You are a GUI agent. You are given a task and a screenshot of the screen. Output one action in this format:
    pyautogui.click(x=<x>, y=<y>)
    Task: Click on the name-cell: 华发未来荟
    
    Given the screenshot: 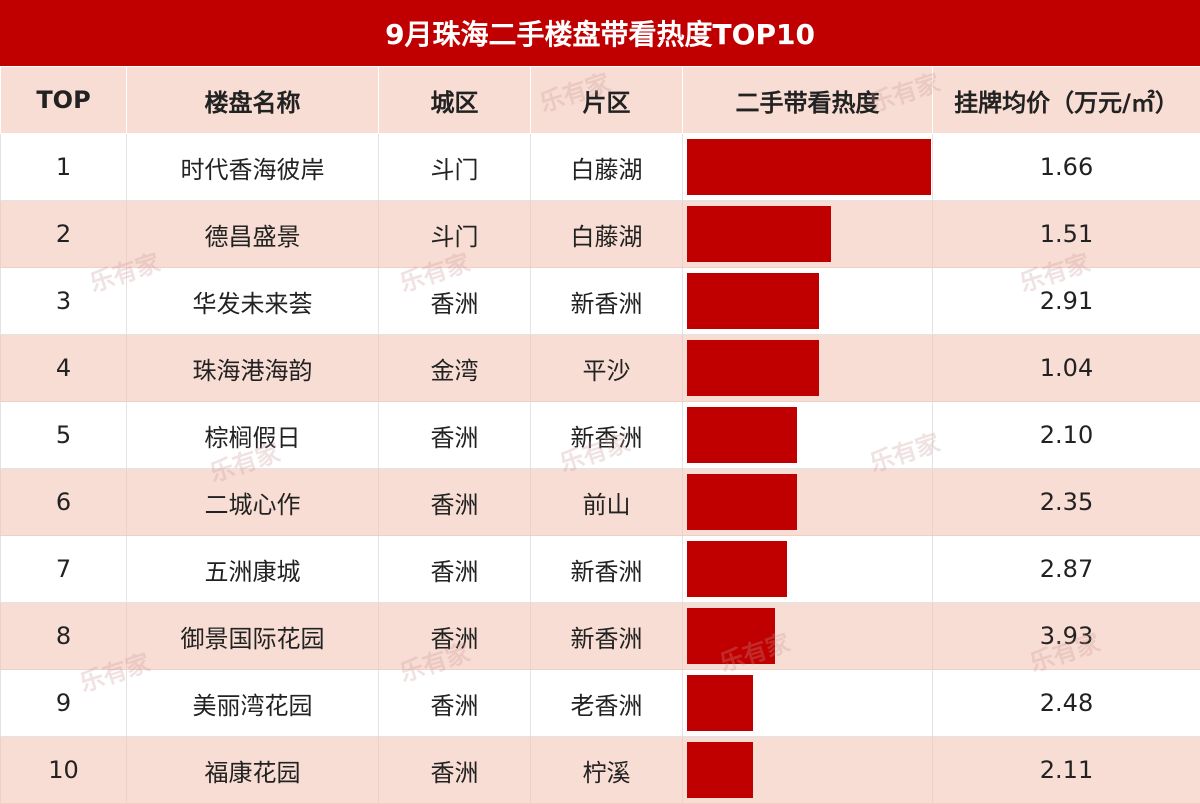 What is the action you would take?
    pyautogui.click(x=253, y=301)
    